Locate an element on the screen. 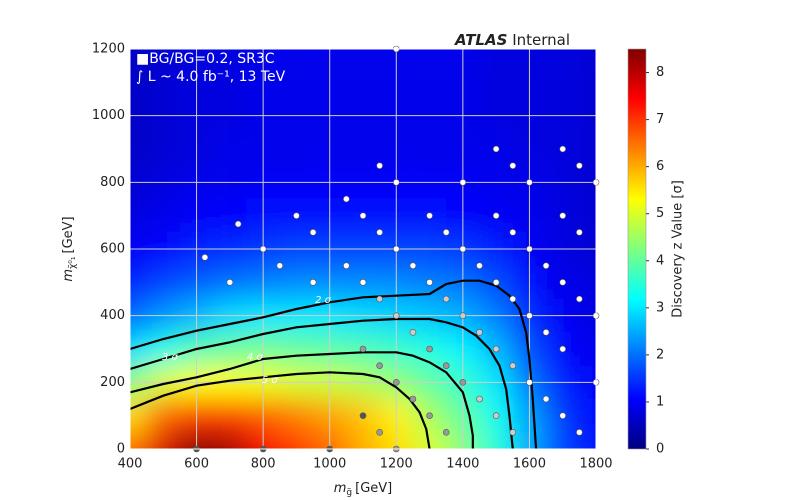 The image size is (800, 500). y-tick-label: 1000 is located at coordinates (108, 115).